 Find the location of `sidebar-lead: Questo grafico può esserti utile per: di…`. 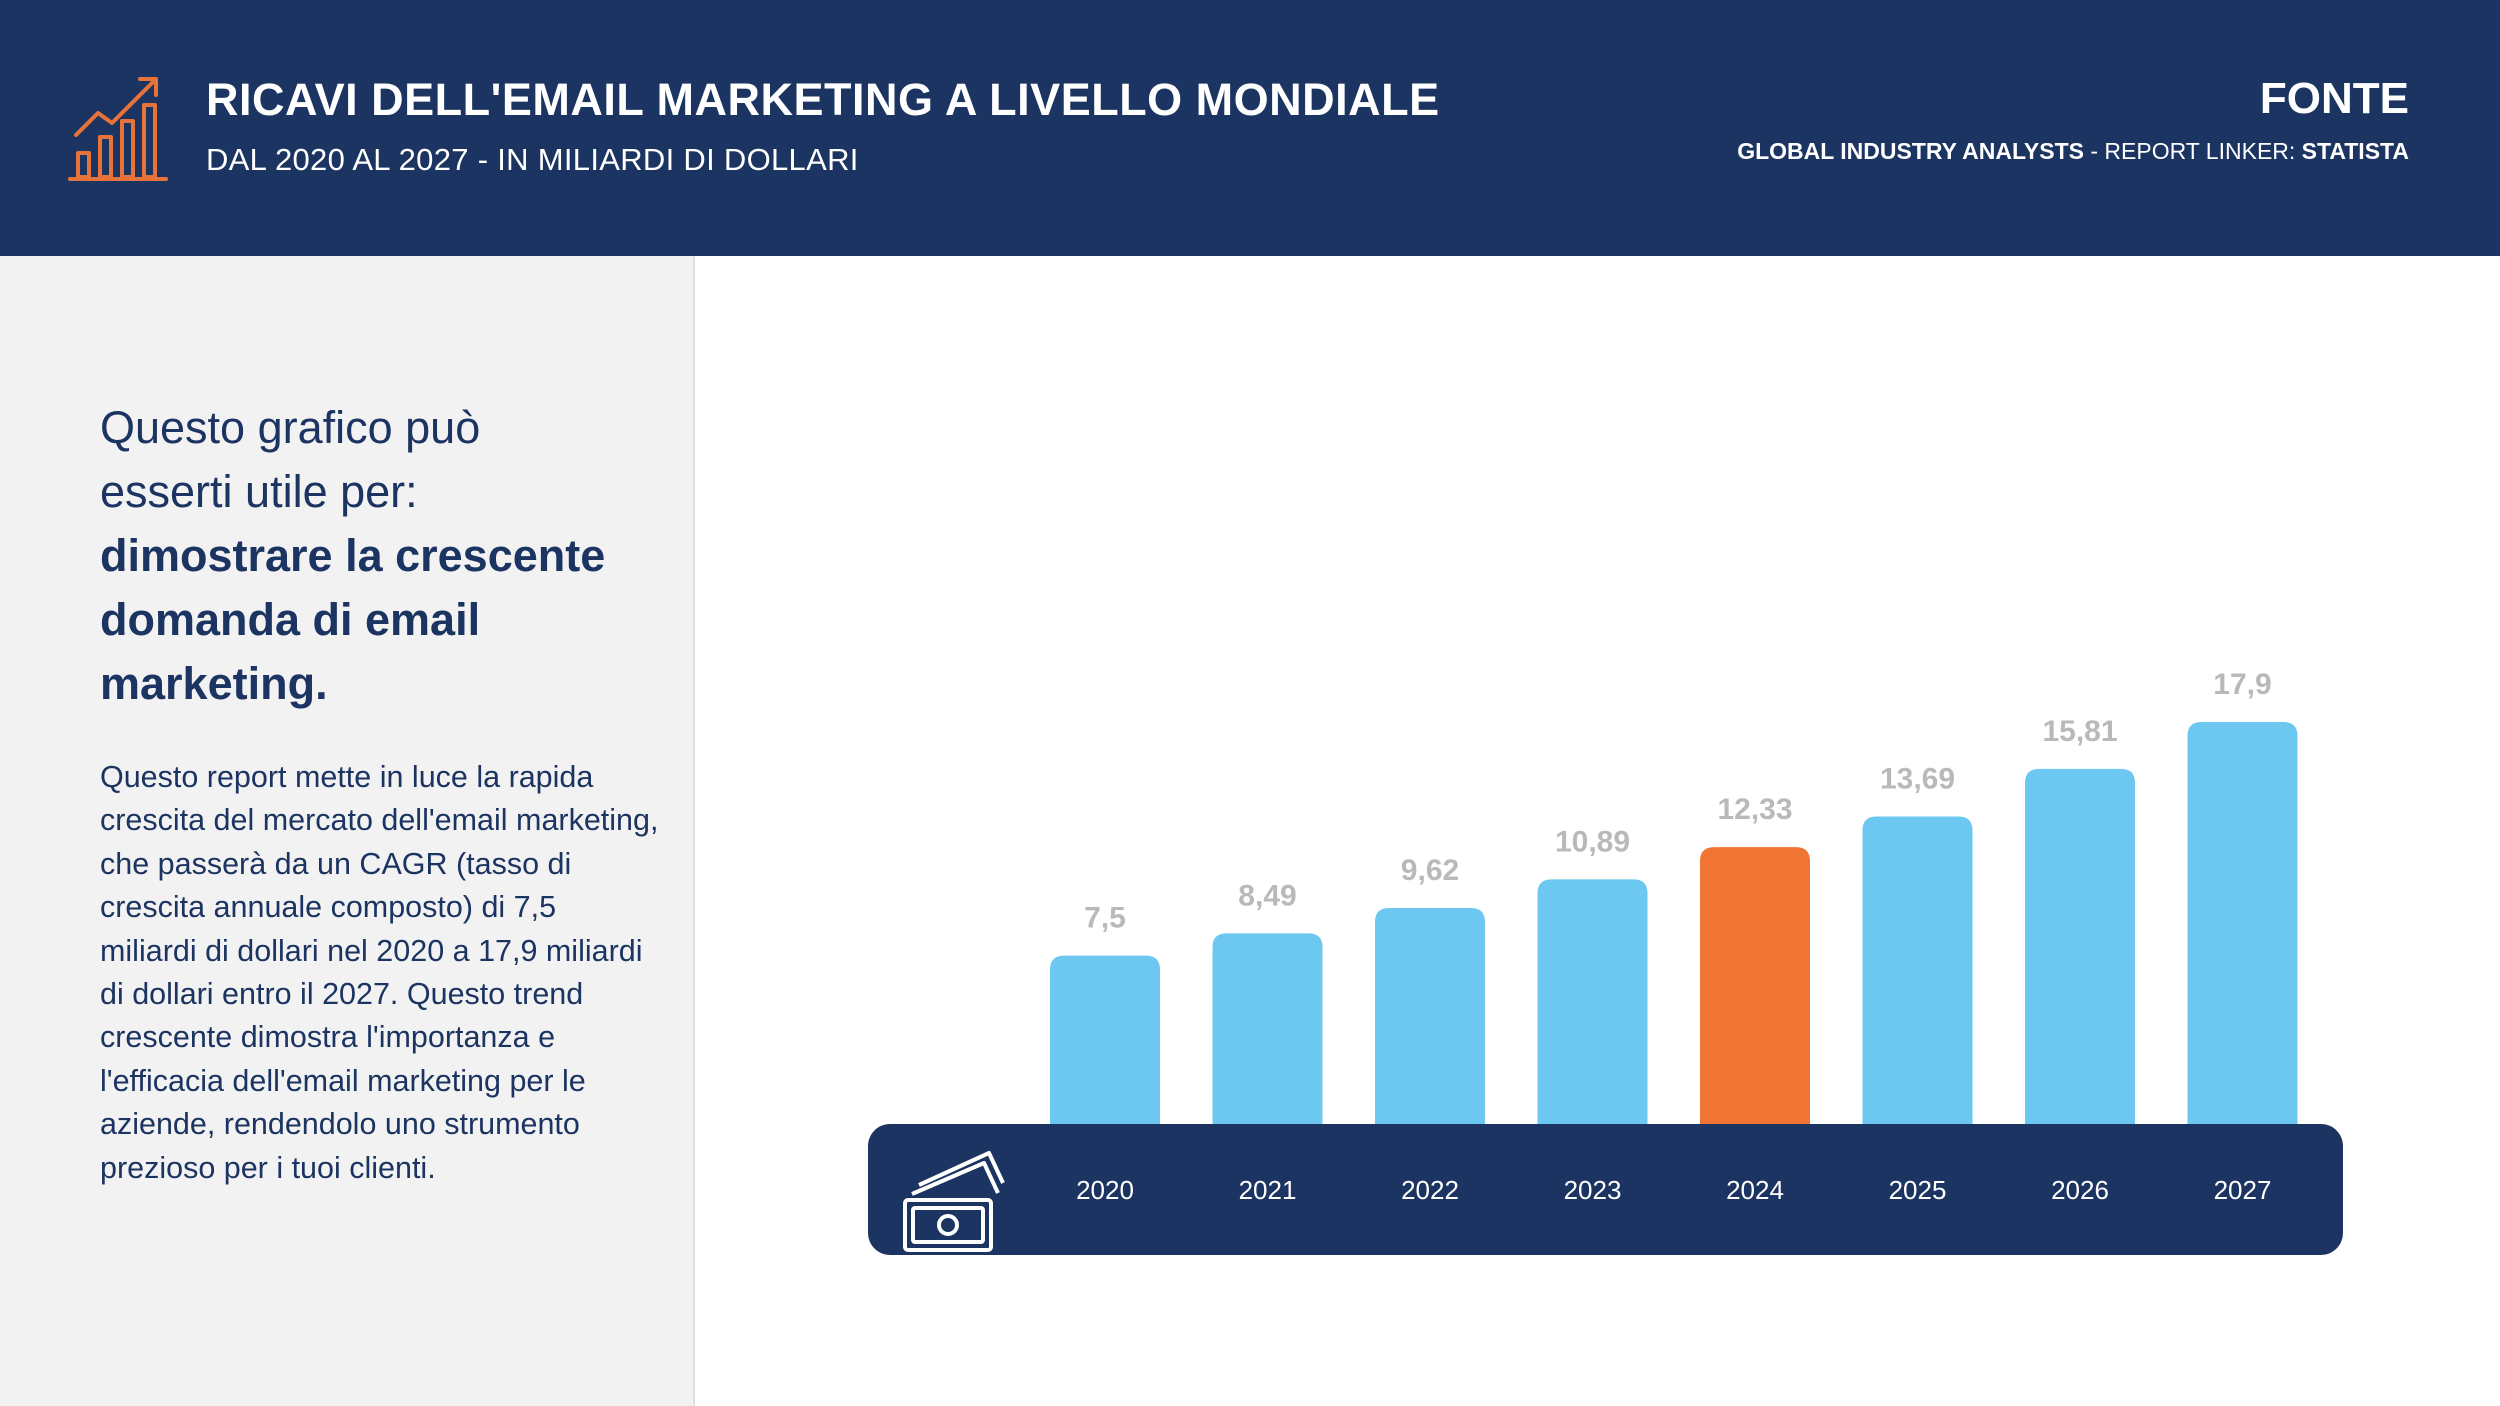

sidebar-lead: Questo grafico può esserti utile per: di… is located at coordinates (380, 556).